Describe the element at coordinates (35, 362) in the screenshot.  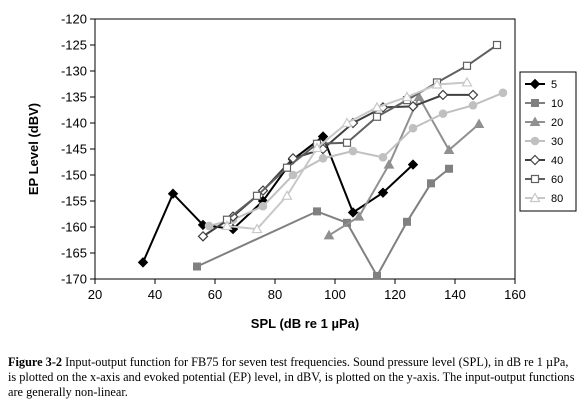
I see `caption-label: Figure 3-2` at that location.